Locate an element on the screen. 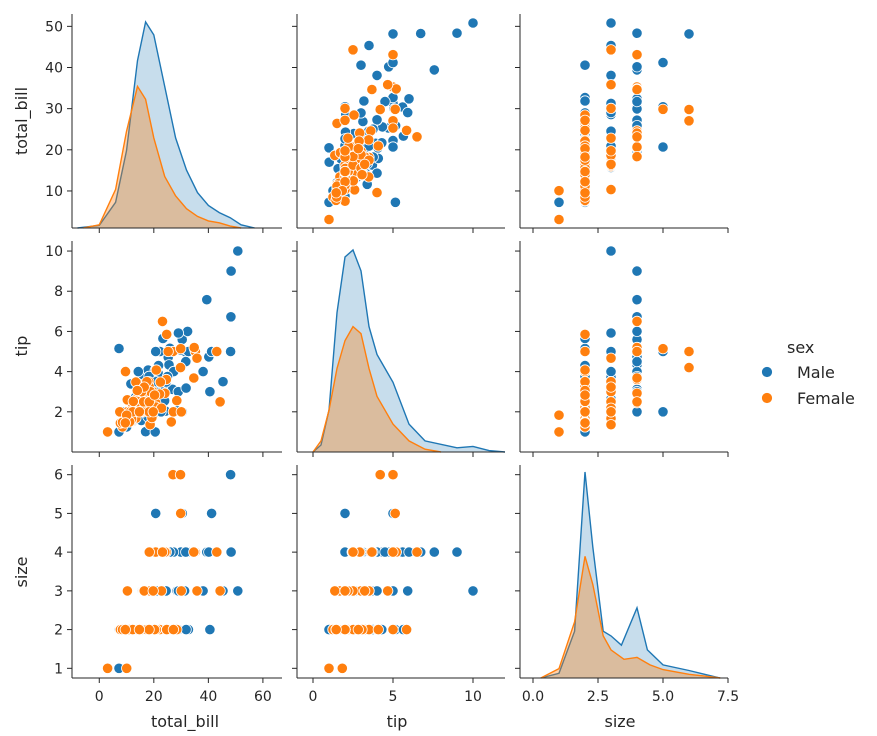 The height and width of the screenshot is (736, 877). panel-size-vs-size: 0.0 2.5 5.0 7.5 is located at coordinates (627, 585).